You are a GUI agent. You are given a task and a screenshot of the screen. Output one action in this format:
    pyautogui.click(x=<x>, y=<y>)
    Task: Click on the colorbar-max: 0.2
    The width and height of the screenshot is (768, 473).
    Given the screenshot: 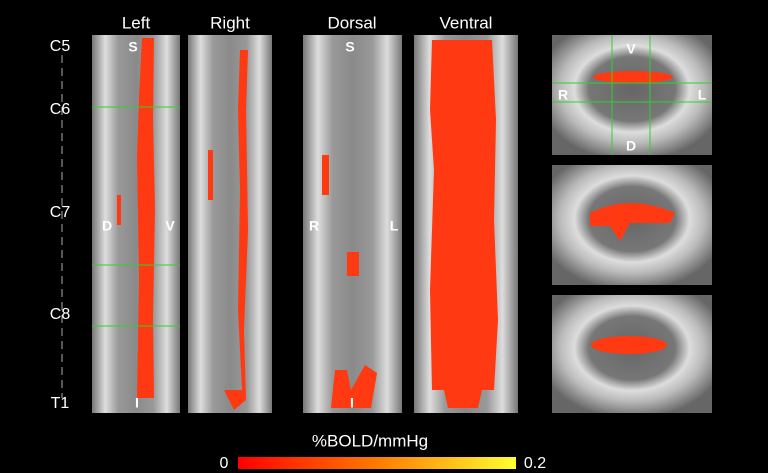 What is the action you would take?
    pyautogui.click(x=535, y=463)
    